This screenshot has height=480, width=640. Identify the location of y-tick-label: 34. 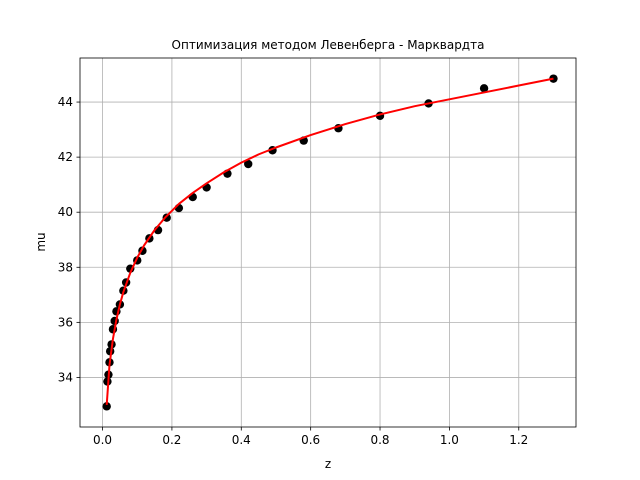
(65, 377).